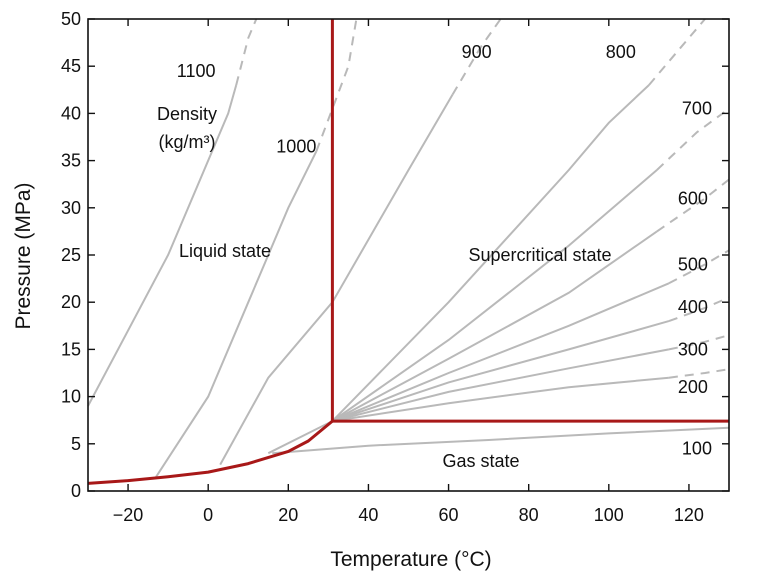 The width and height of the screenshot is (758, 583). I want to click on isochore-1100-dashed, so click(246, 52).